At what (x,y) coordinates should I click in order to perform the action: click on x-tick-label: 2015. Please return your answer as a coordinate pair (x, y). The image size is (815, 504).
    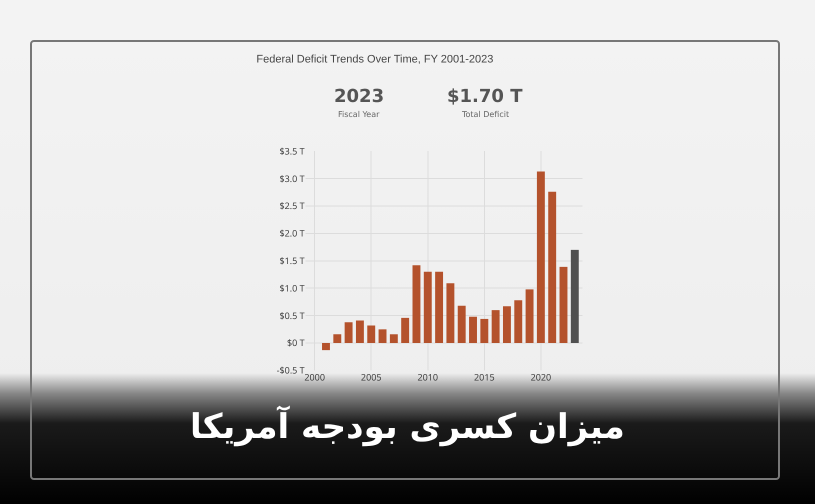
    Looking at the image, I should click on (484, 377).